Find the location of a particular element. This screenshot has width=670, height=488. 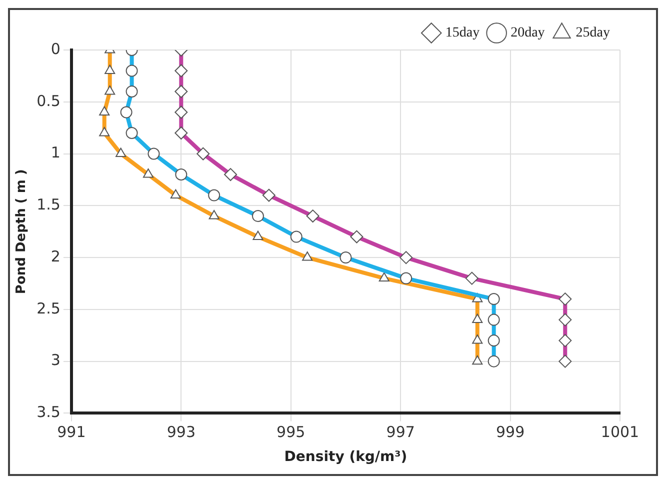

y-axis-title: Pond Depth ( m ) is located at coordinates (22, 231).